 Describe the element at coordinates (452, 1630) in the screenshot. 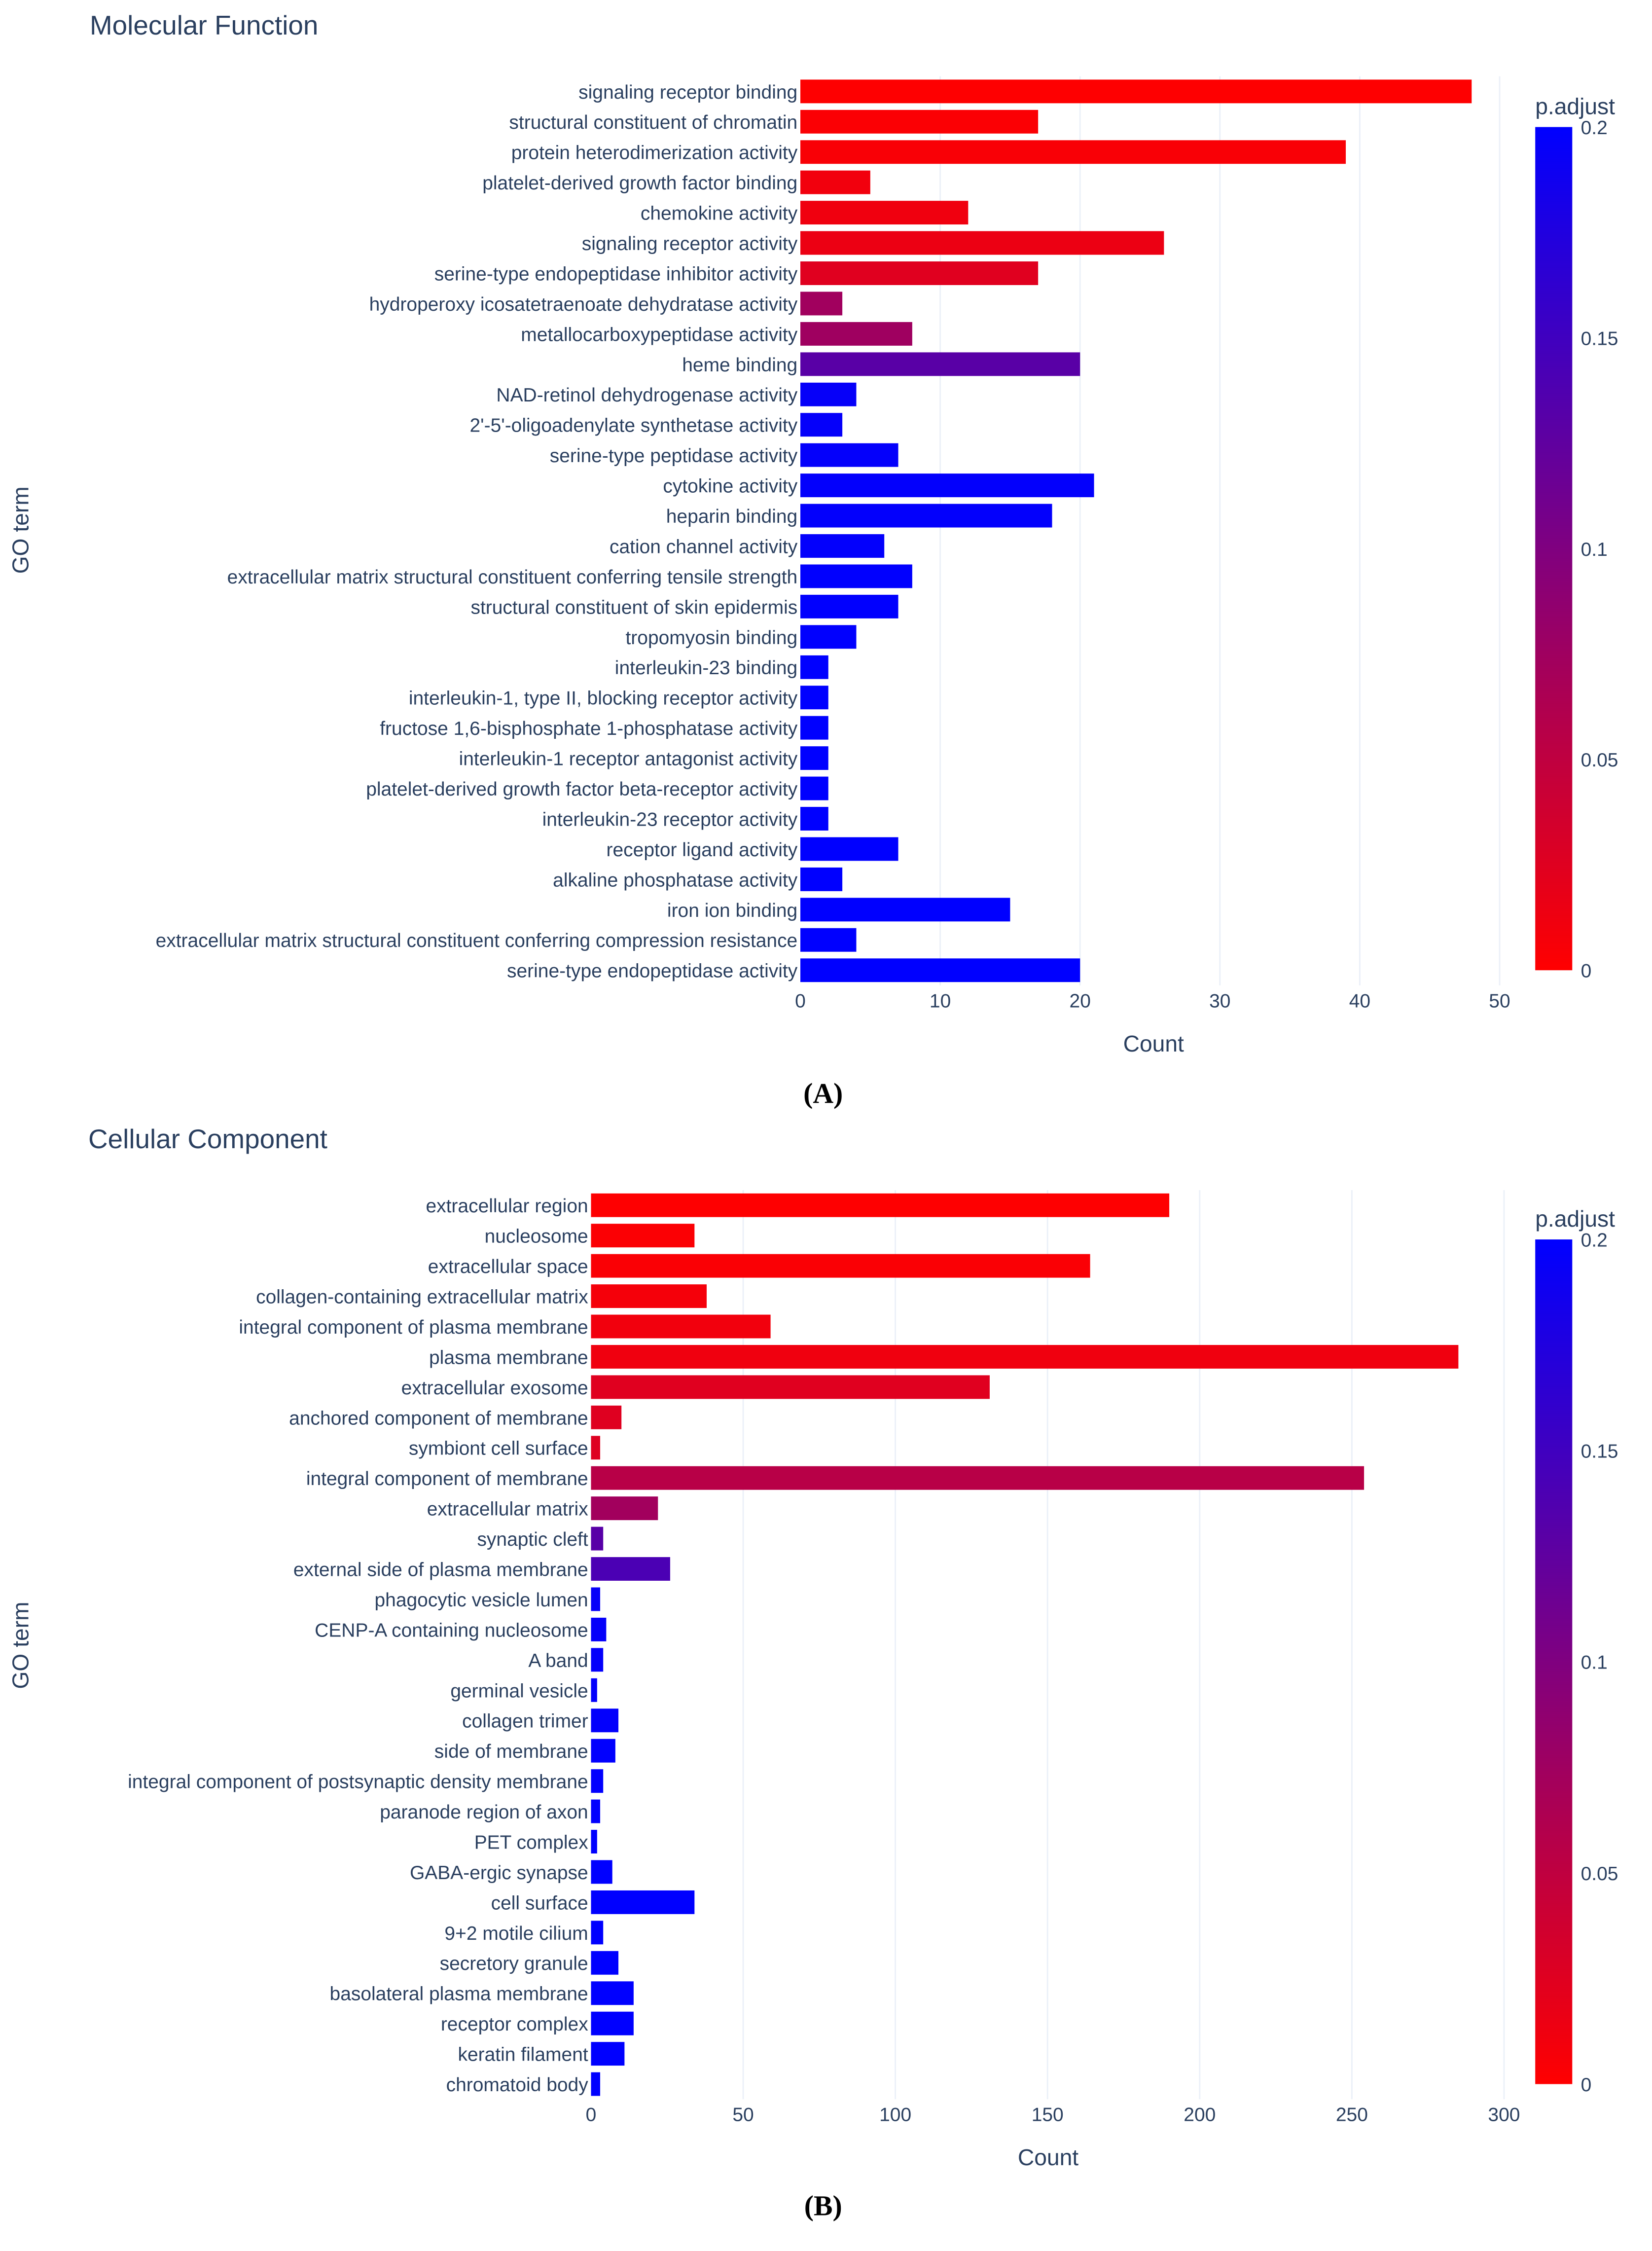

I see `category-label: CENP-A containing nucleosome` at that location.